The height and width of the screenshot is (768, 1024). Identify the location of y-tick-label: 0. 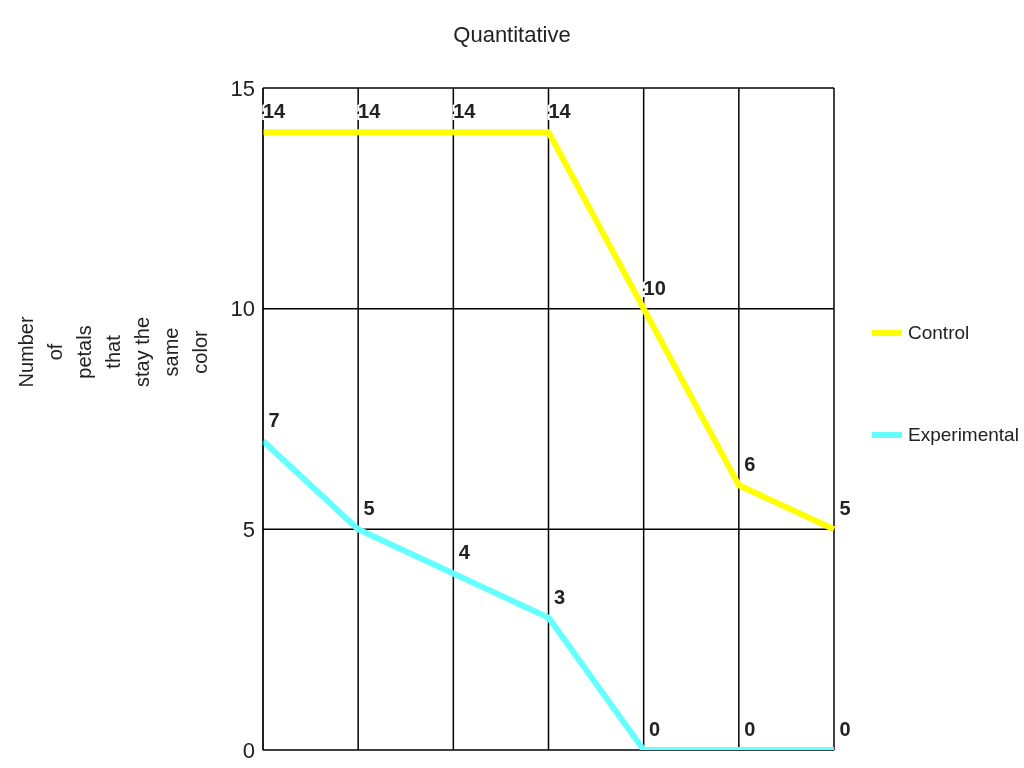
(248, 750).